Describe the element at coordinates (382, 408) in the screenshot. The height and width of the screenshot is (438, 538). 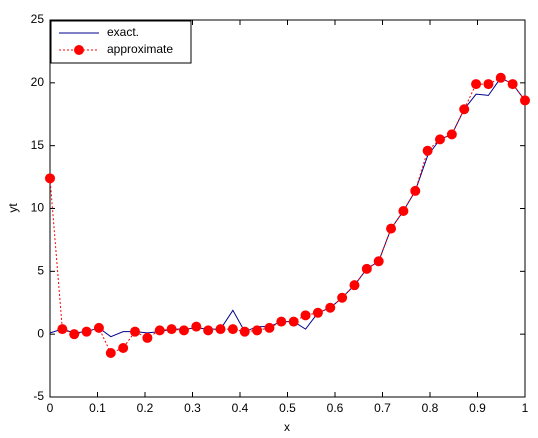
I see `x-tick-label: 0.7` at that location.